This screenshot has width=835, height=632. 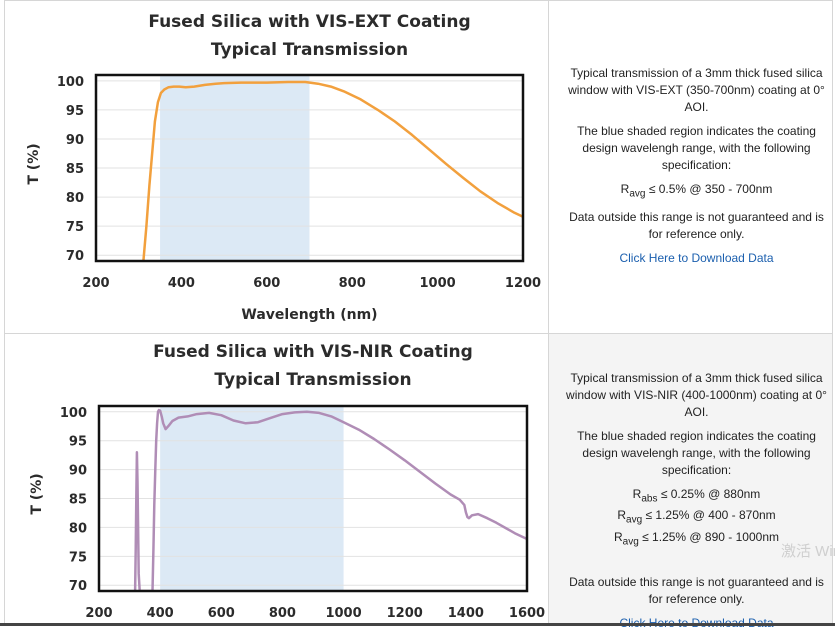 I want to click on watermark: 激活 Windows 转到设置, so click(x=808, y=551).